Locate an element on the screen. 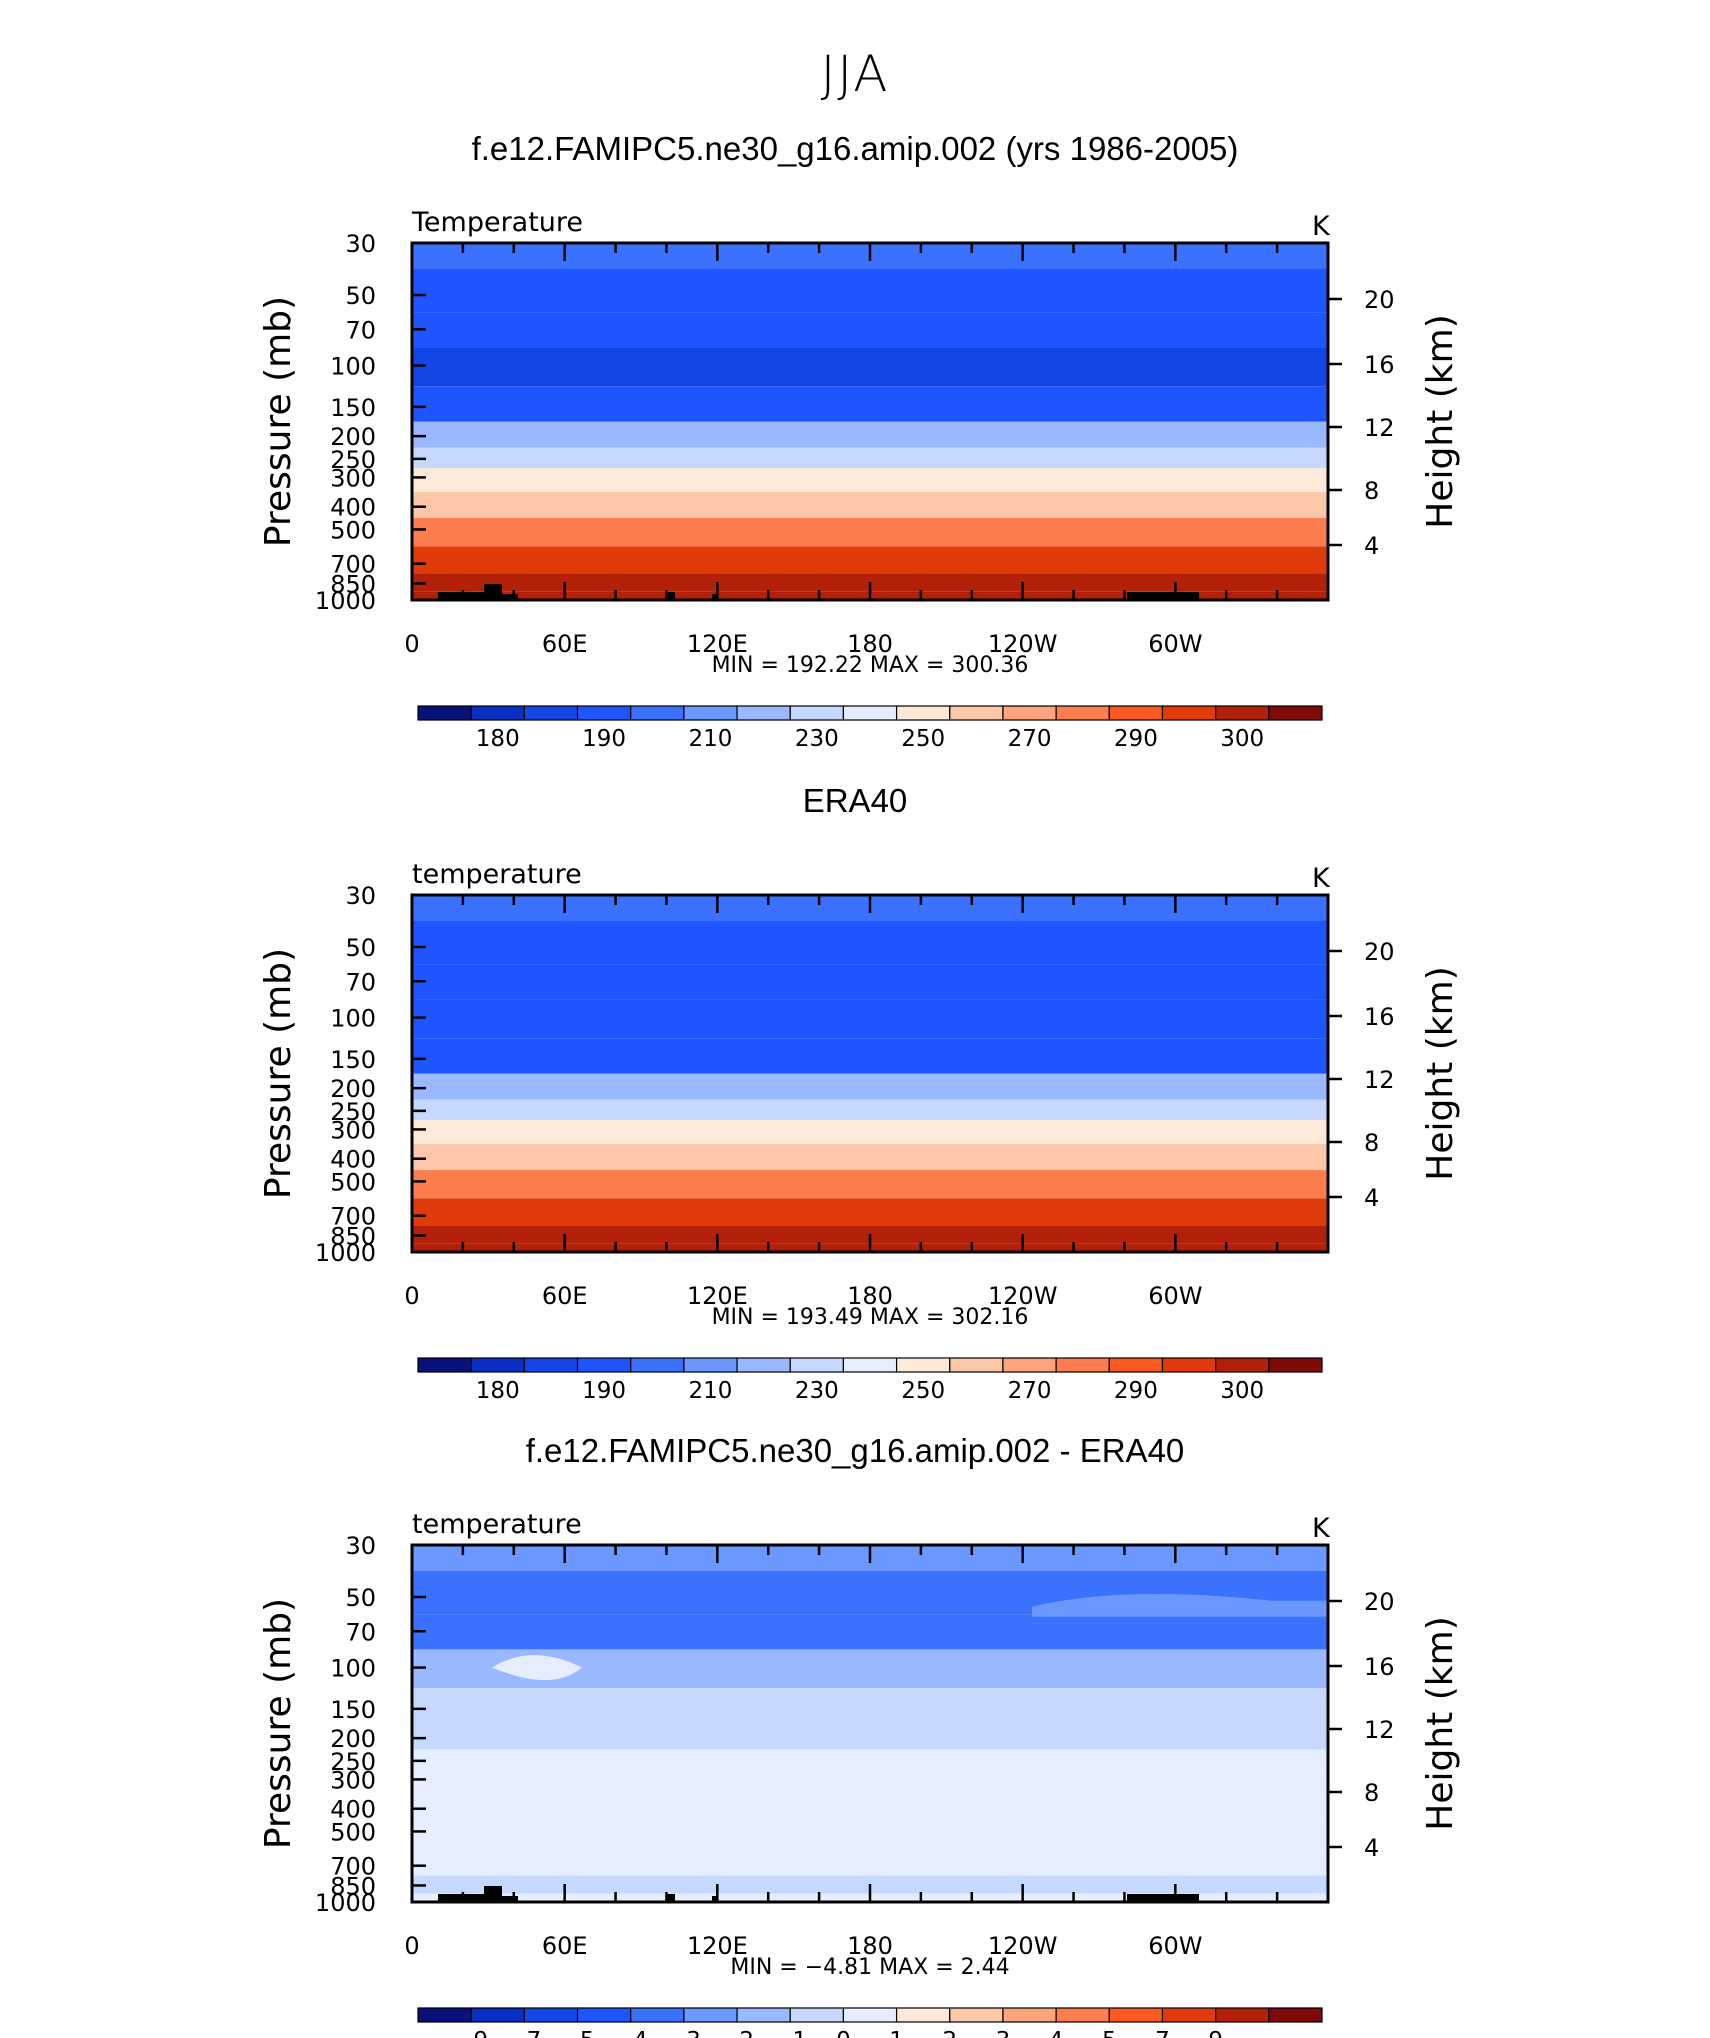 The width and height of the screenshot is (1710, 2038). colorbar-label: −3 is located at coordinates (684, 2033).